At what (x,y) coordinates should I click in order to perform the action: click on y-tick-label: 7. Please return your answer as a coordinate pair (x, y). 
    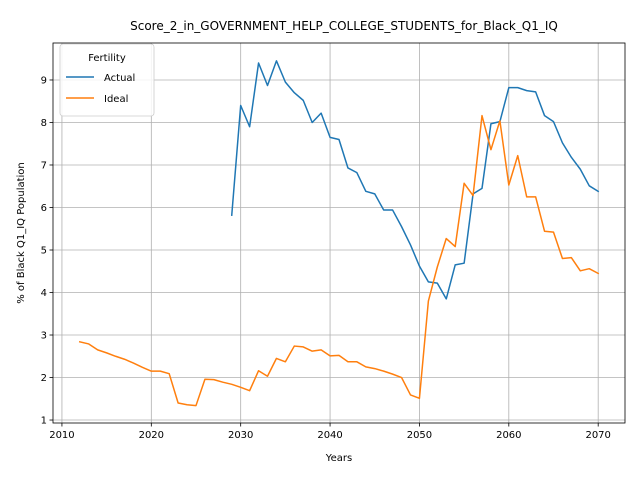
    Looking at the image, I should click on (44, 165).